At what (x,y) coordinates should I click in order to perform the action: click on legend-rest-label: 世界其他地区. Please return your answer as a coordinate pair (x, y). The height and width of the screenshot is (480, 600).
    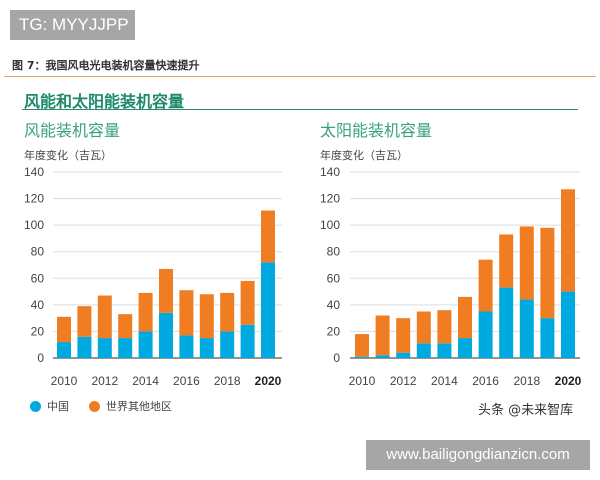
    Looking at the image, I should click on (139, 406).